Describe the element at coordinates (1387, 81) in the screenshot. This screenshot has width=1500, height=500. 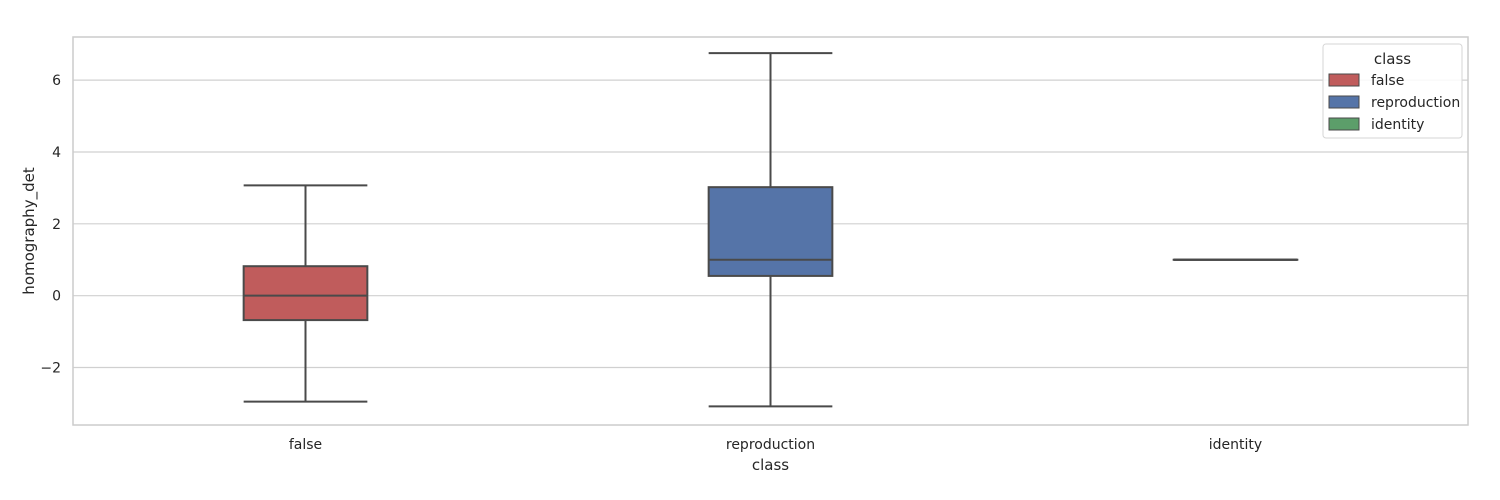
I see `legend-label: false` at that location.